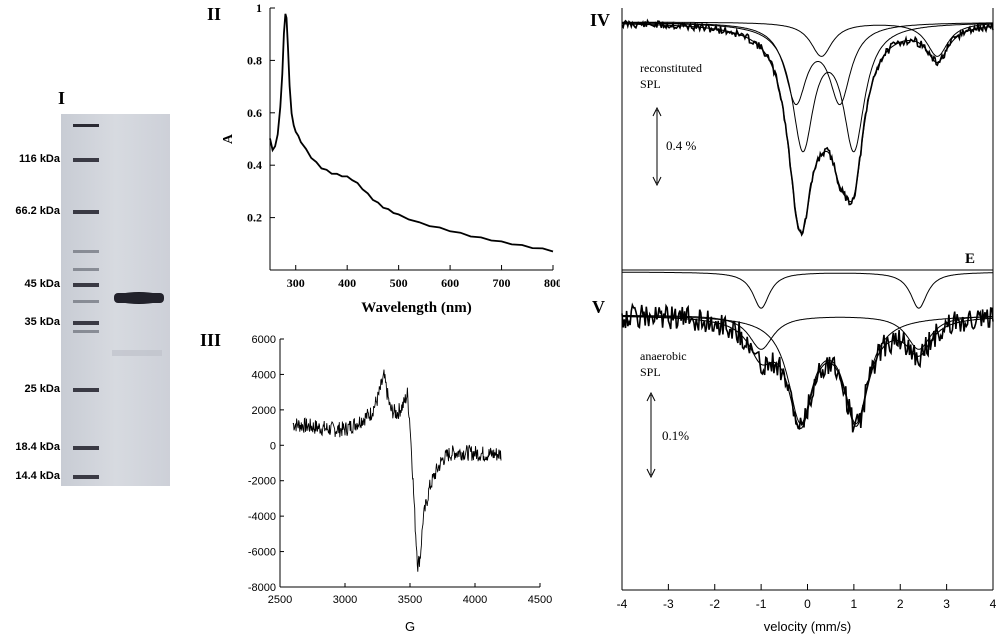 This screenshot has height=637, width=1000. I want to click on y-axis-label: A, so click(228, 138).